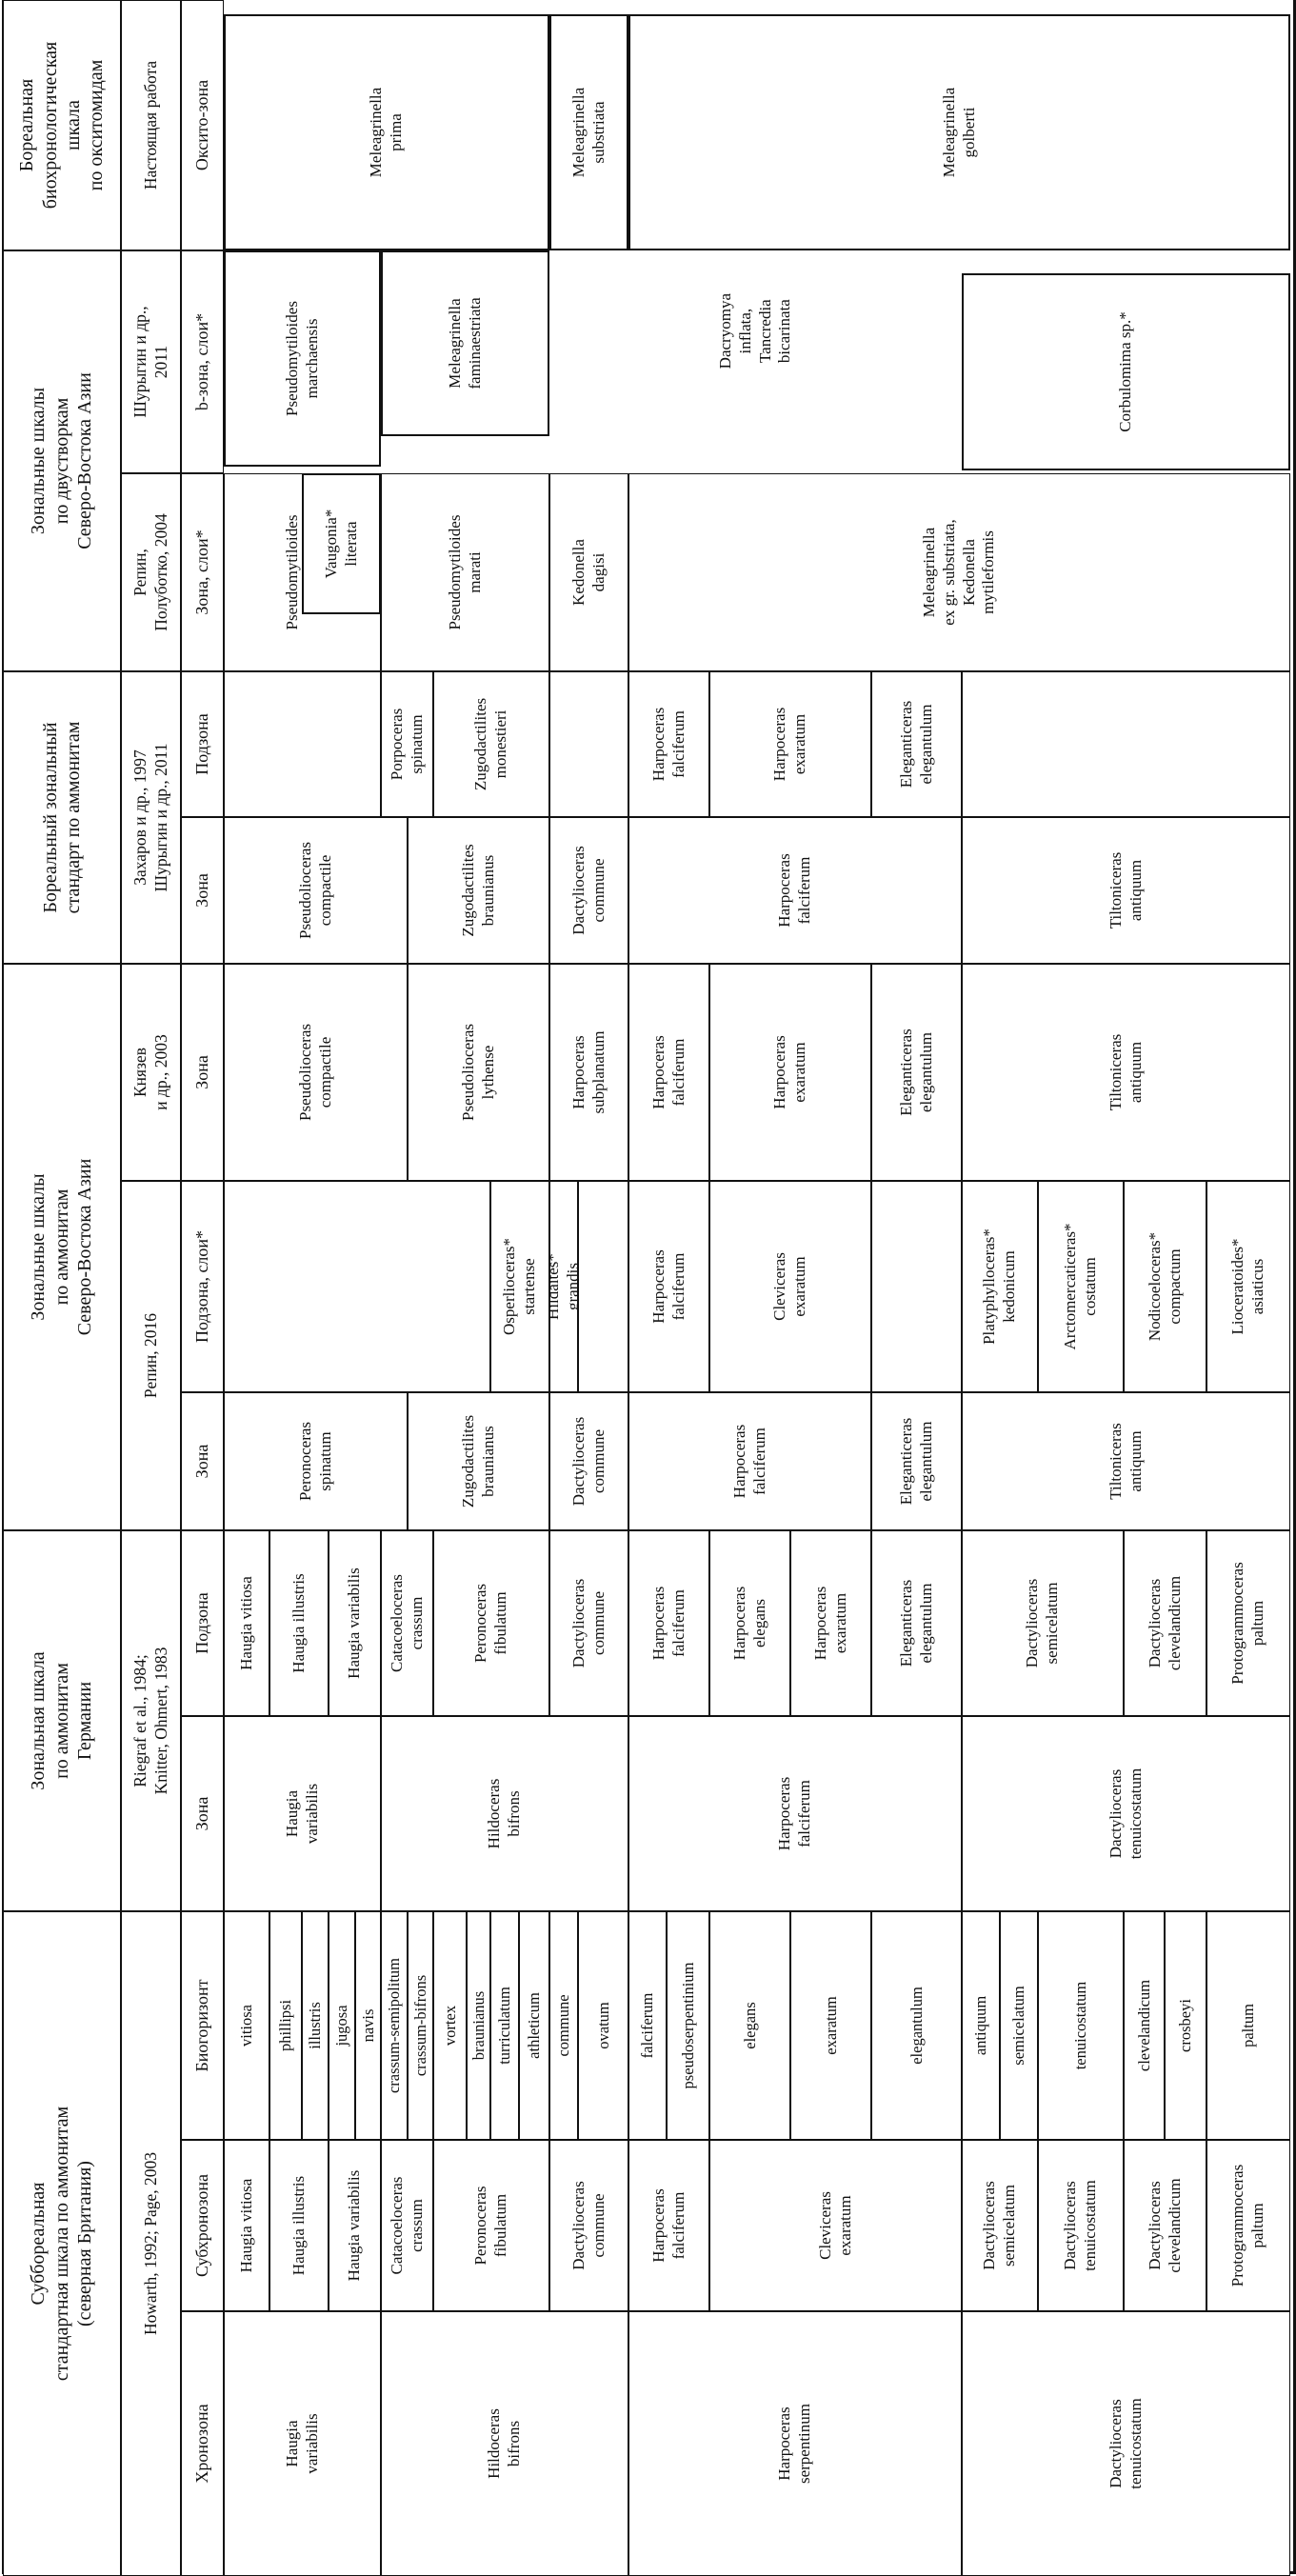  Describe the element at coordinates (504, 2026) in the screenshot. I see `biohorizon-cell: turriculatum` at that location.